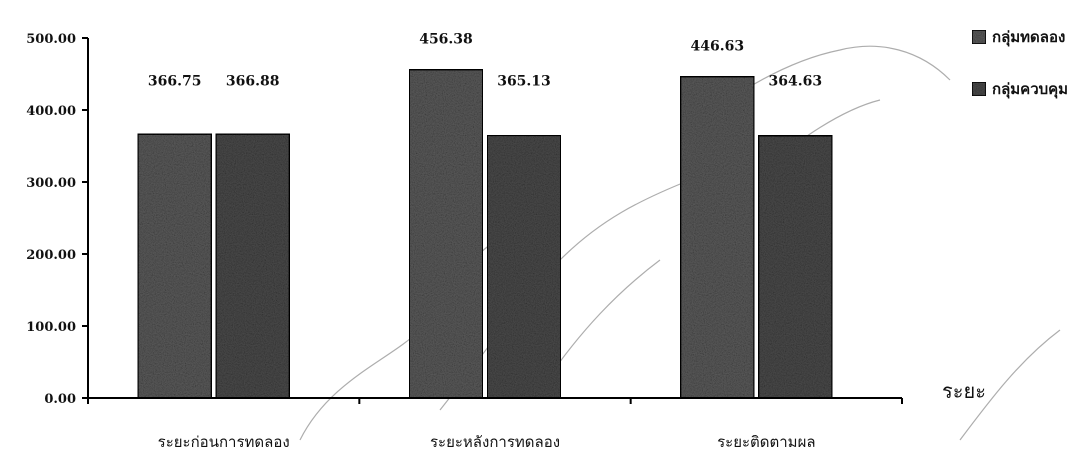 The height and width of the screenshot is (457, 1092). I want to click on data-label: 446.63, so click(718, 46).